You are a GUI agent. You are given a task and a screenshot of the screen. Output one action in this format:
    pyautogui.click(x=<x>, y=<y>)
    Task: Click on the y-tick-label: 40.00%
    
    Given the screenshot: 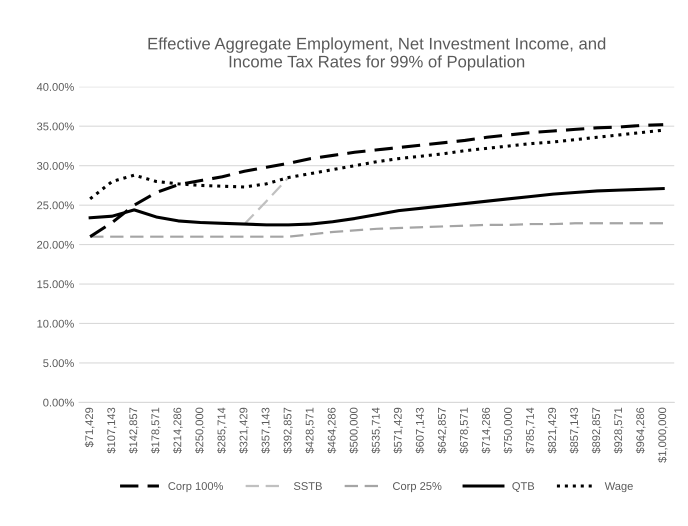 What is the action you would take?
    pyautogui.click(x=55, y=87)
    